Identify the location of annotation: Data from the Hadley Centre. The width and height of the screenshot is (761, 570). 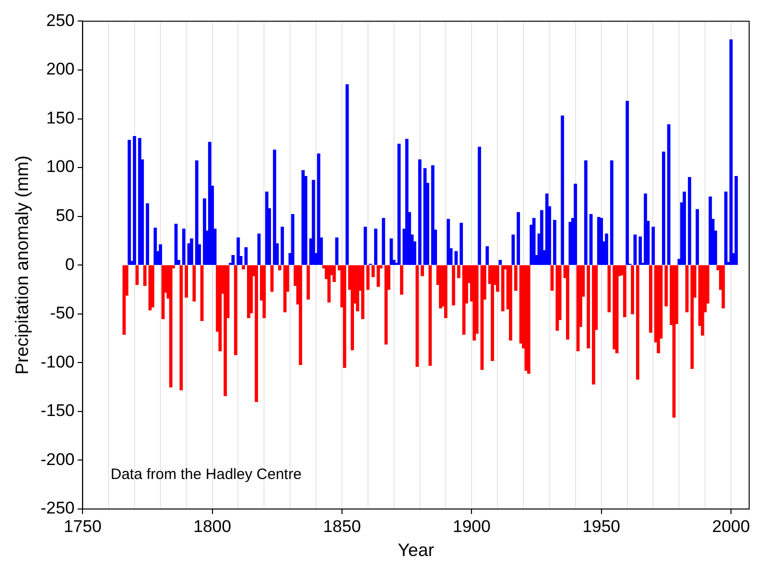
(206, 474).